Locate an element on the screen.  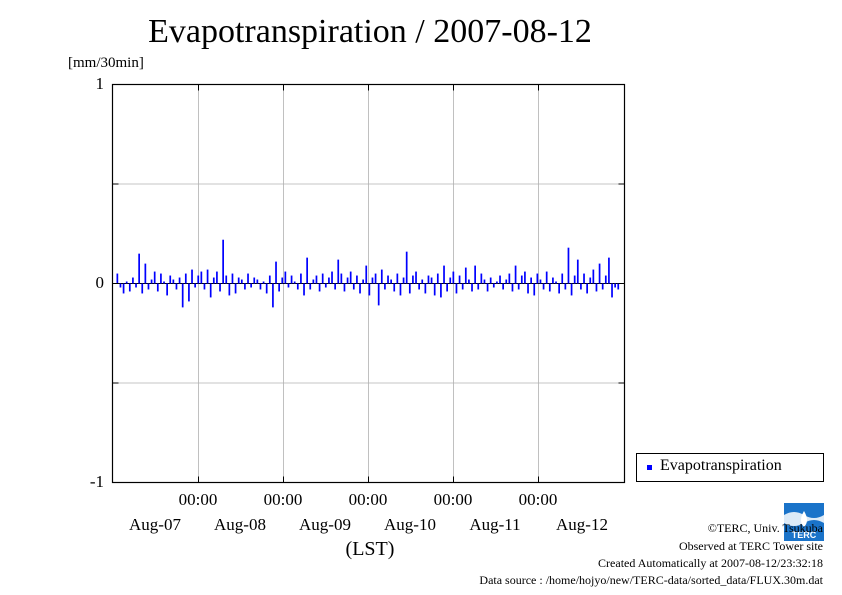
x-date-label-aug09: Aug-09 is located at coordinates (325, 524).